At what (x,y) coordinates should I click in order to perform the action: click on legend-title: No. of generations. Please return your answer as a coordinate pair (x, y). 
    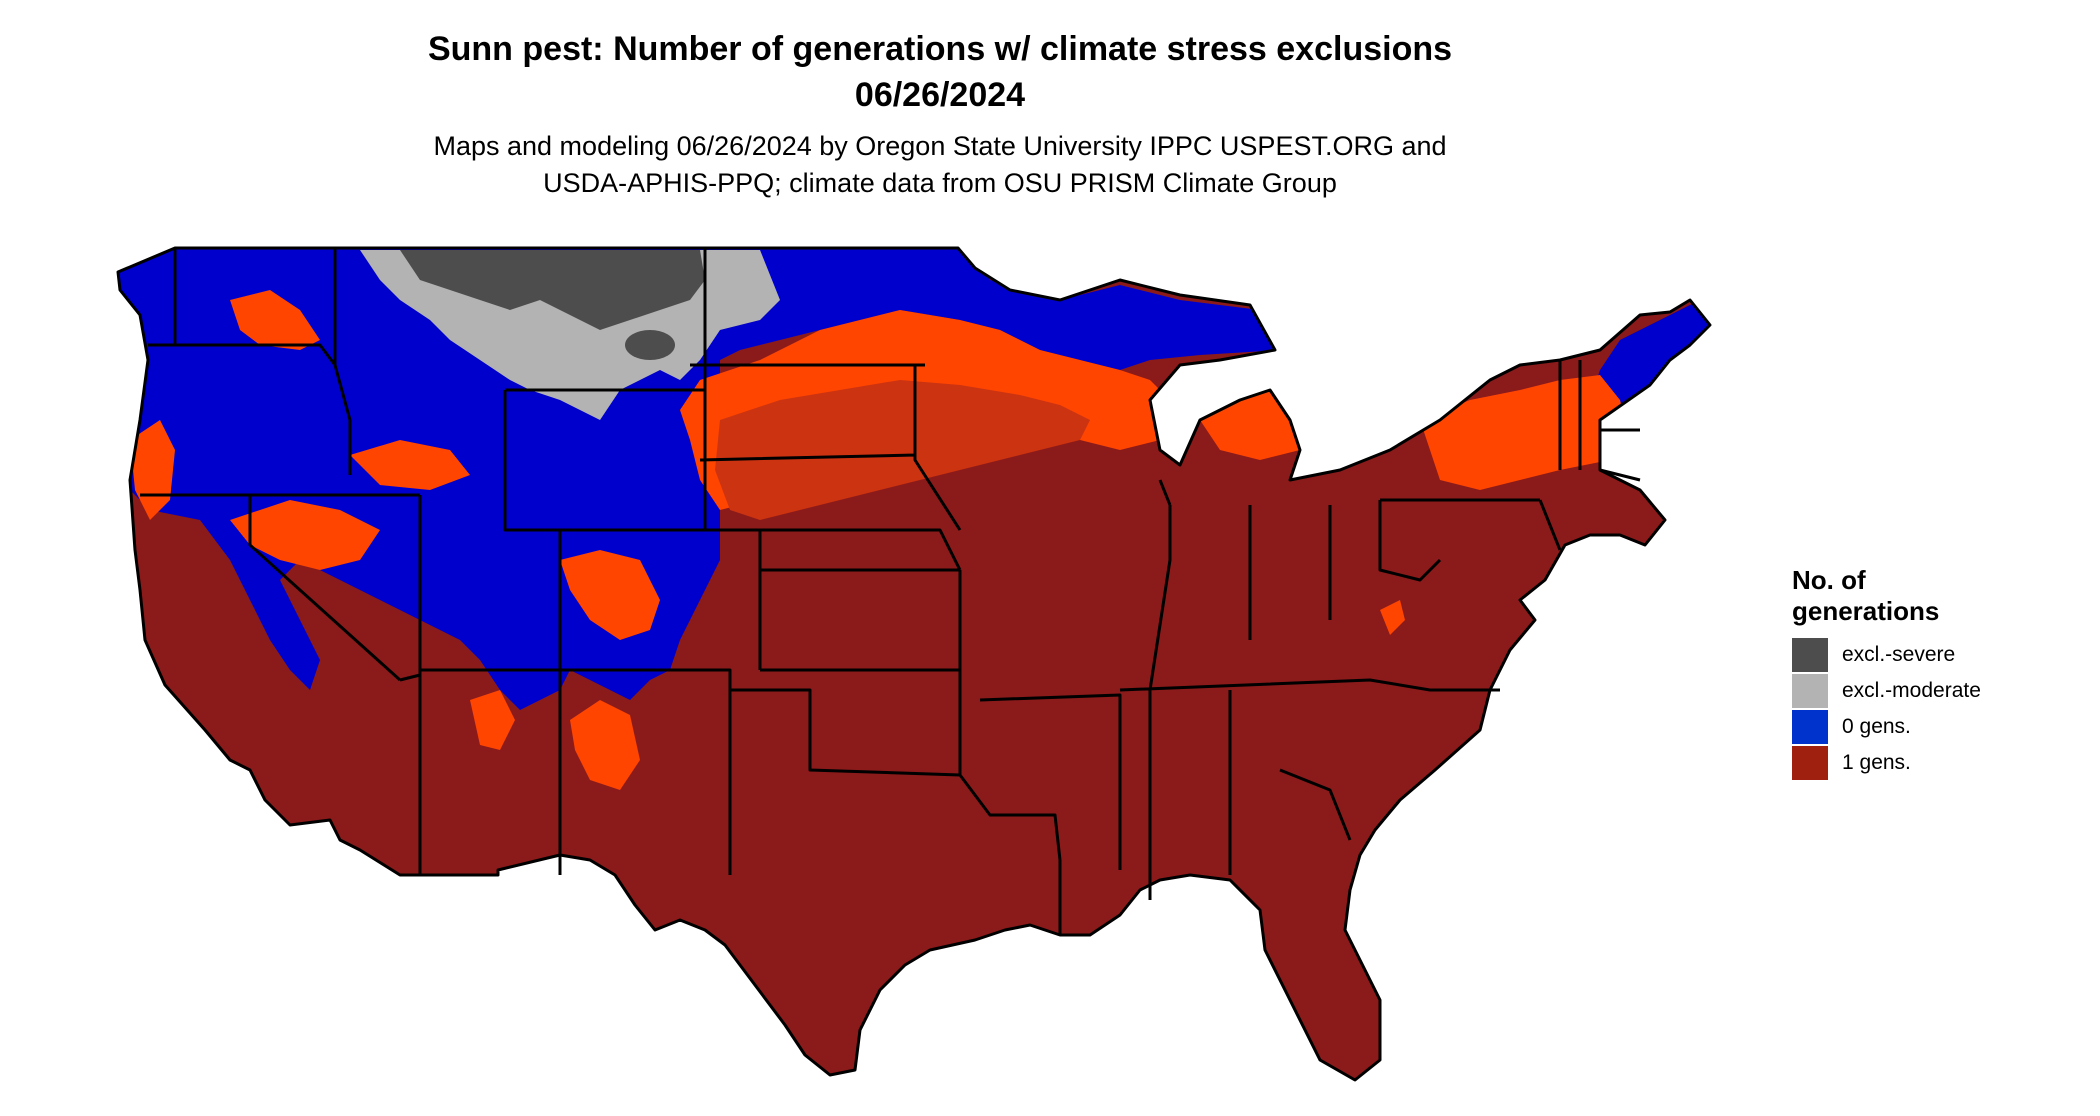
    Looking at the image, I should click on (1886, 596).